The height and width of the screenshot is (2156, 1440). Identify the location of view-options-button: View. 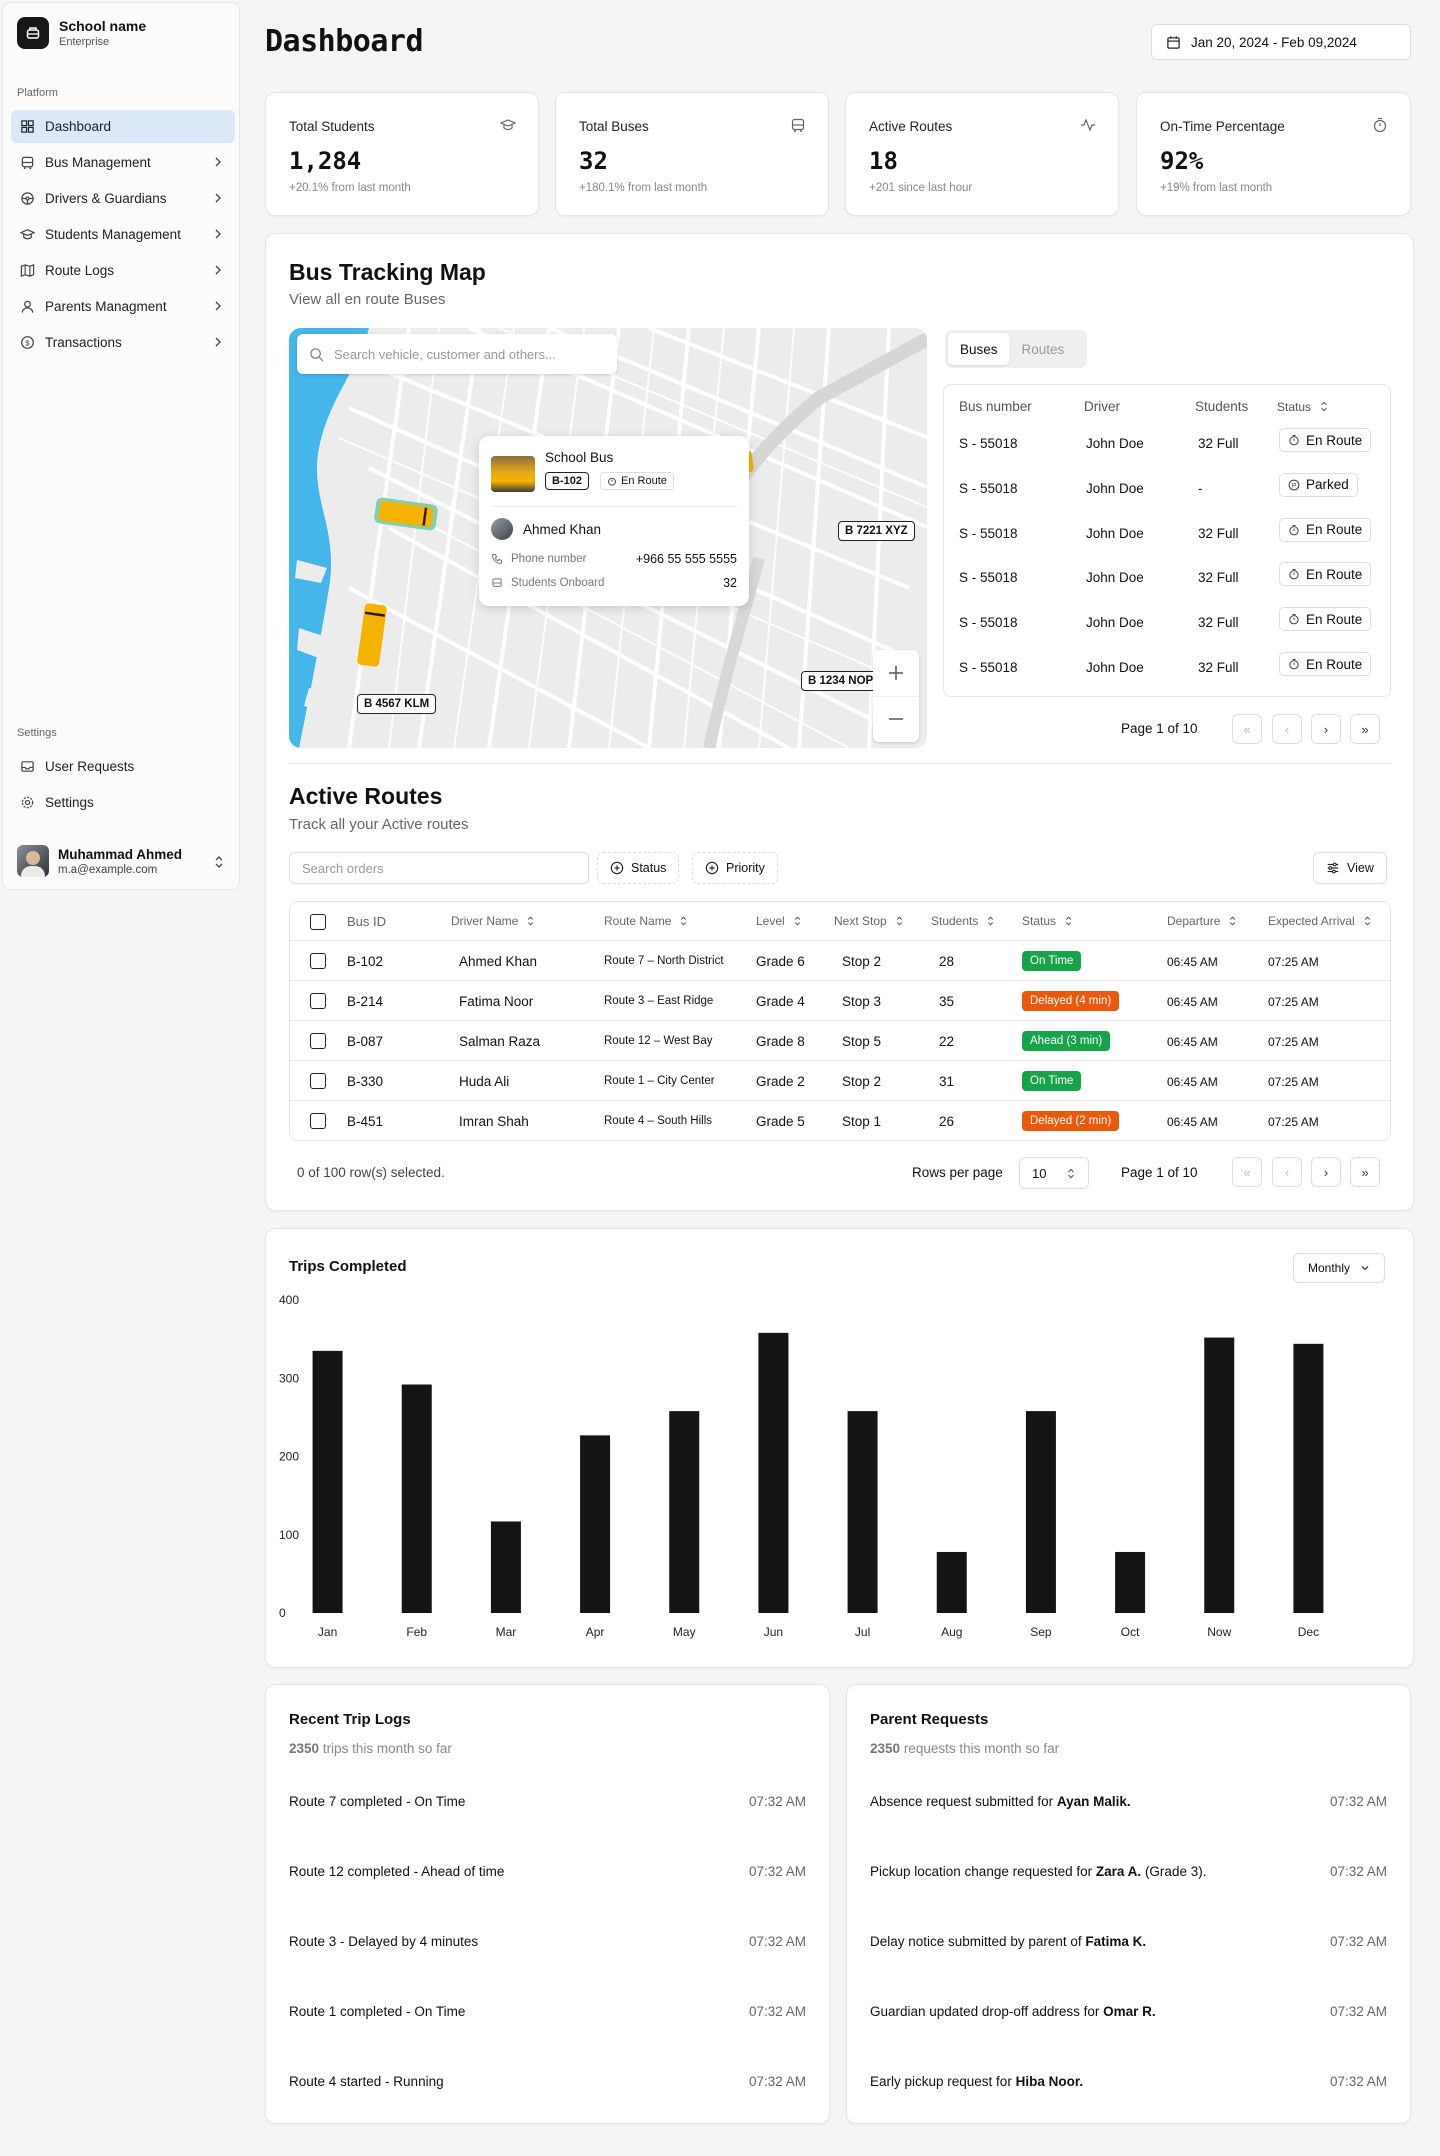
(1350, 868).